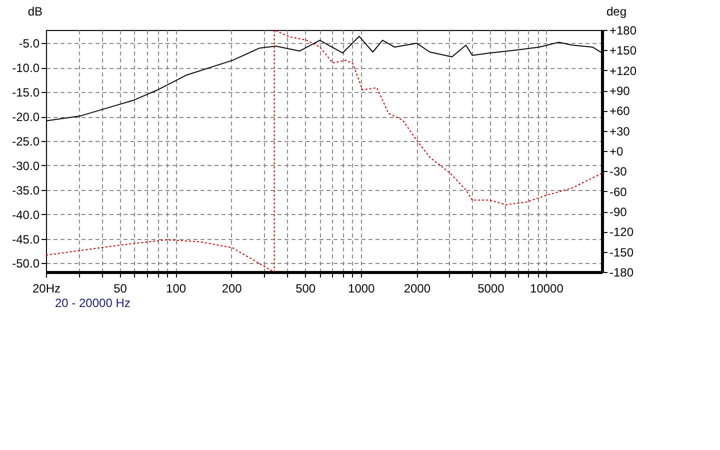  What do you see at coordinates (620, 111) in the screenshot?
I see `y2-tick-label: +60` at bounding box center [620, 111].